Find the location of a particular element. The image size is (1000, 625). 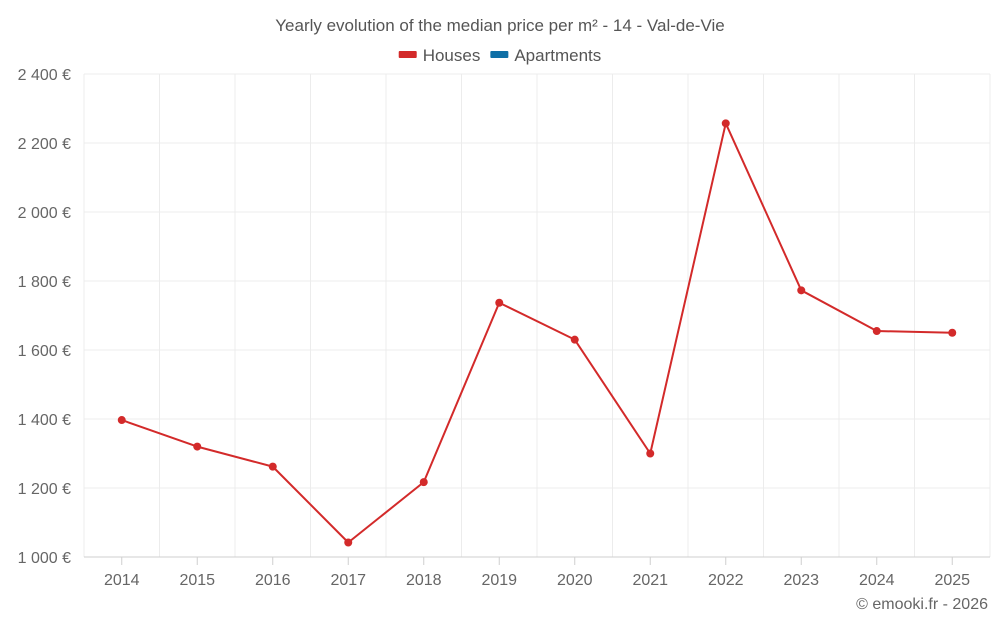

legend-item-apartments: Apartments is located at coordinates (545, 55).